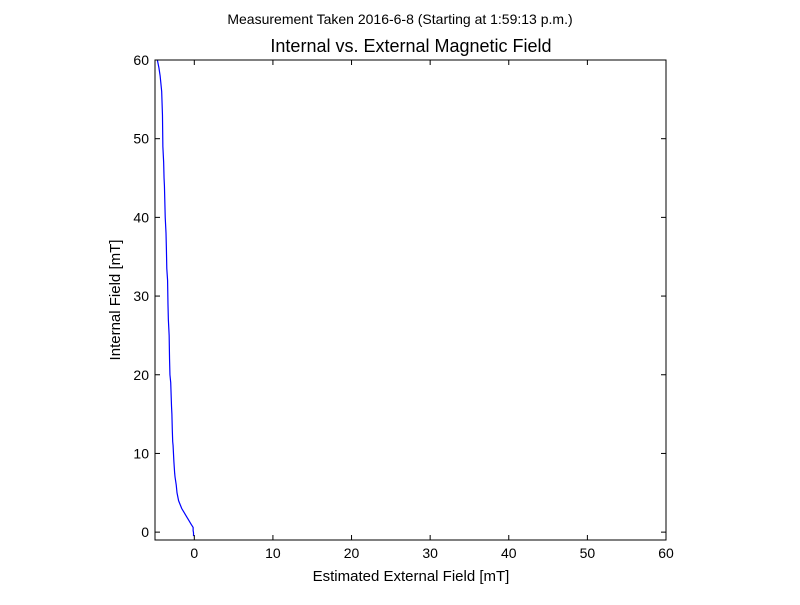  I want to click on y-tick-label: 50, so click(141, 139).